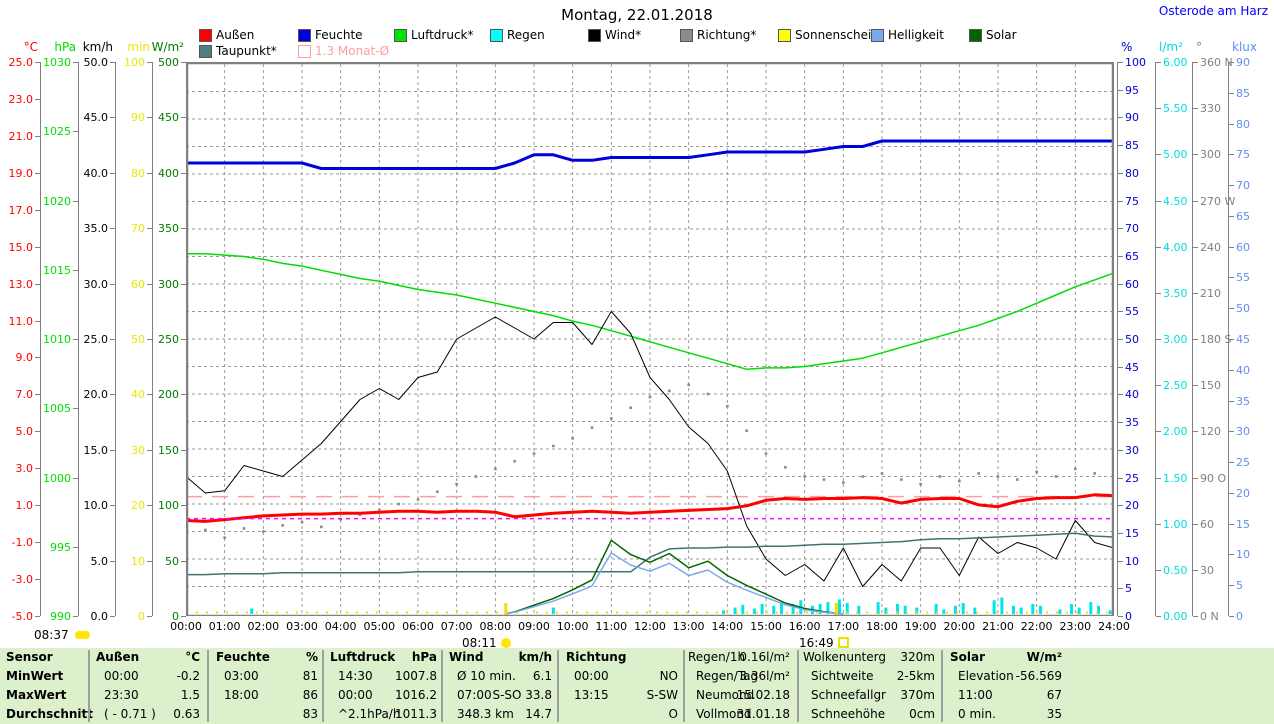  I want to click on axis-tick-label: 2.50, so click(1175, 386).